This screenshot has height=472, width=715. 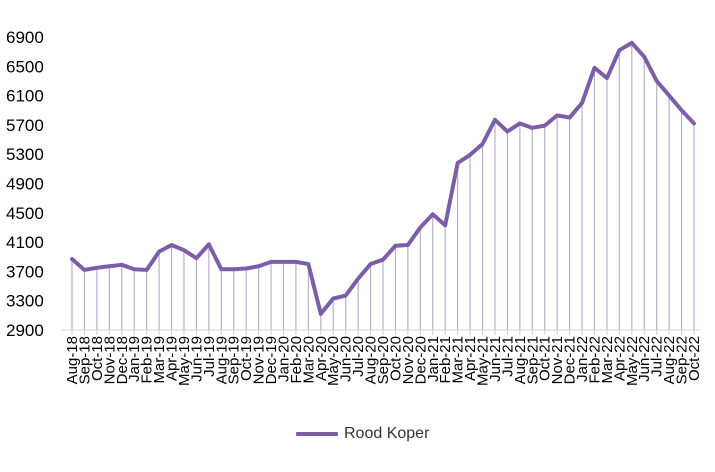 I want to click on x-tick-label: Mar-21, so click(x=458, y=360).